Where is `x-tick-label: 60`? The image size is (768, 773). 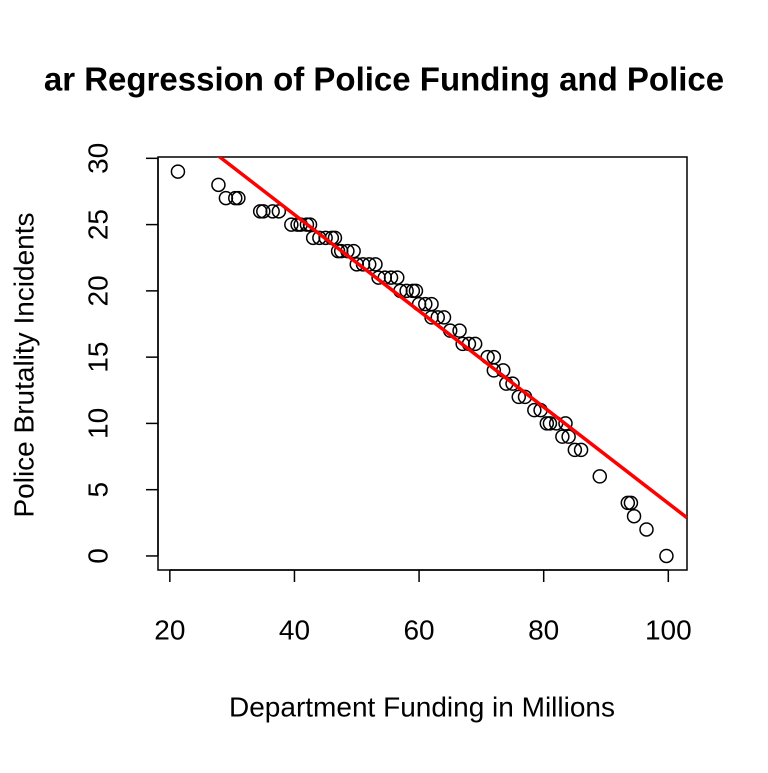 x-tick-label: 60 is located at coordinates (418, 629).